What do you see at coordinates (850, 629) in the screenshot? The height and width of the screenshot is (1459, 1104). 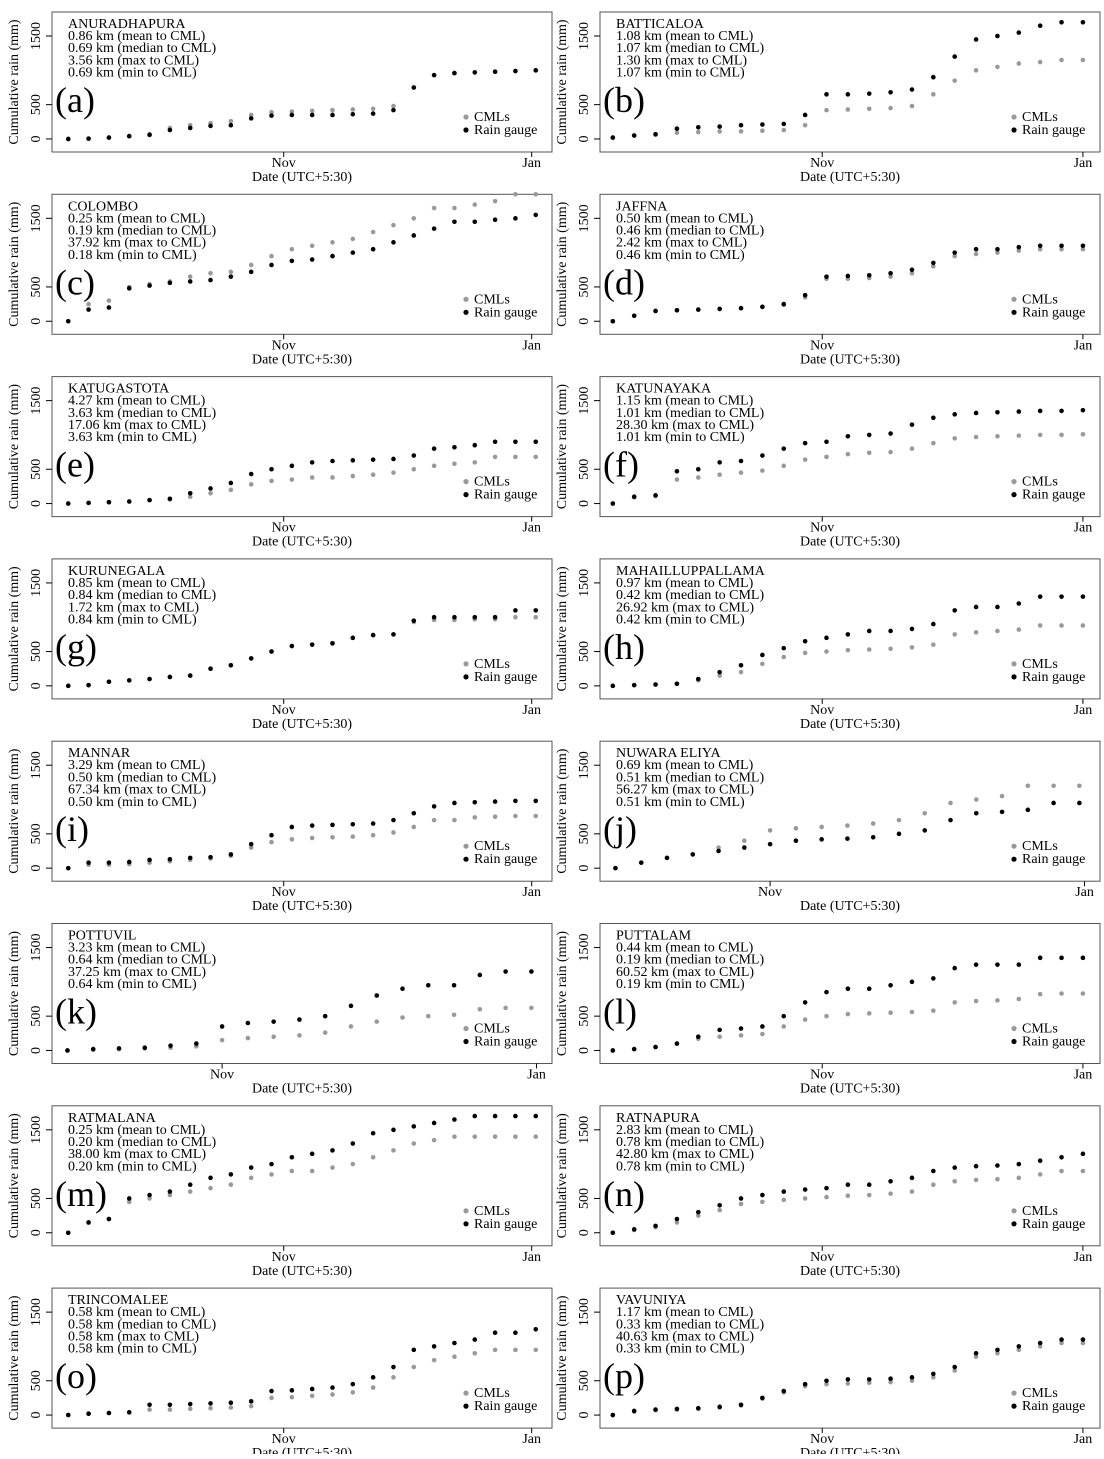 I see `plot-frame` at bounding box center [850, 629].